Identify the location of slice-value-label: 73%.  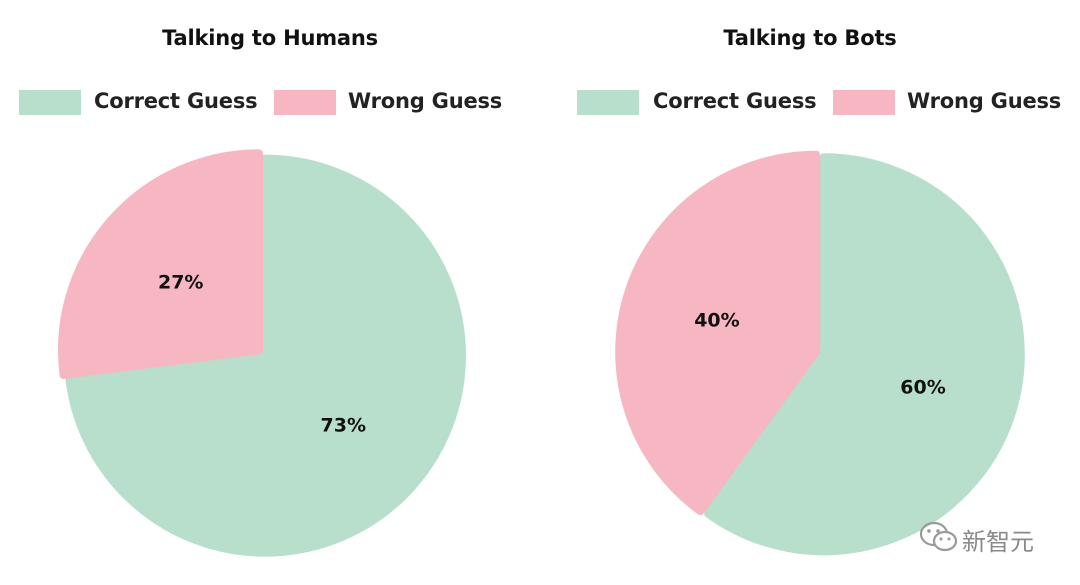
(343, 426).